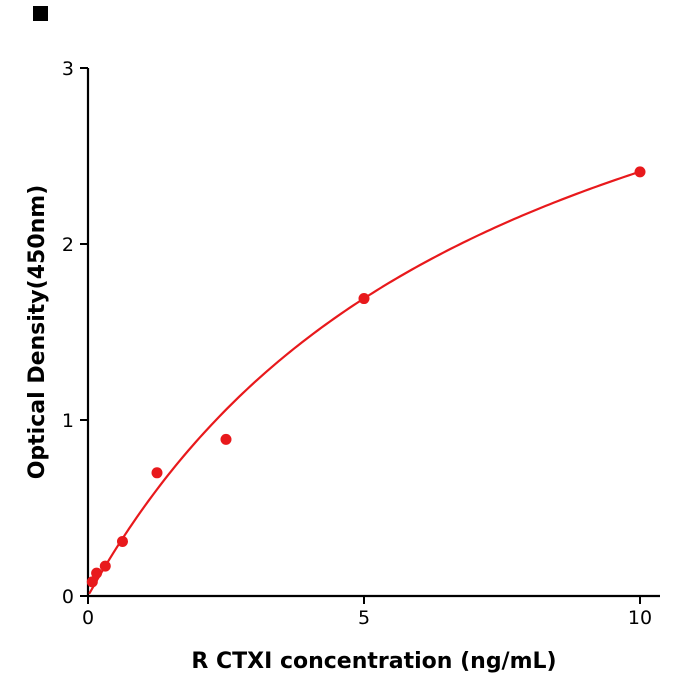 The image size is (700, 700). I want to click on y-tick-label: 1, so click(68, 421).